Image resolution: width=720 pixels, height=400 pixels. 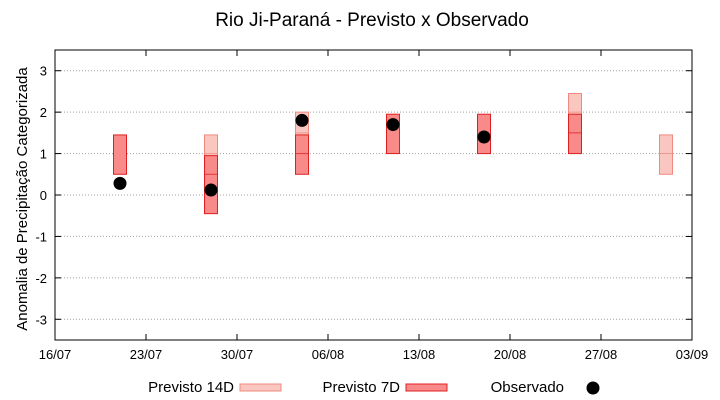 I want to click on series-previsto-14d, so click(x=438, y=134).